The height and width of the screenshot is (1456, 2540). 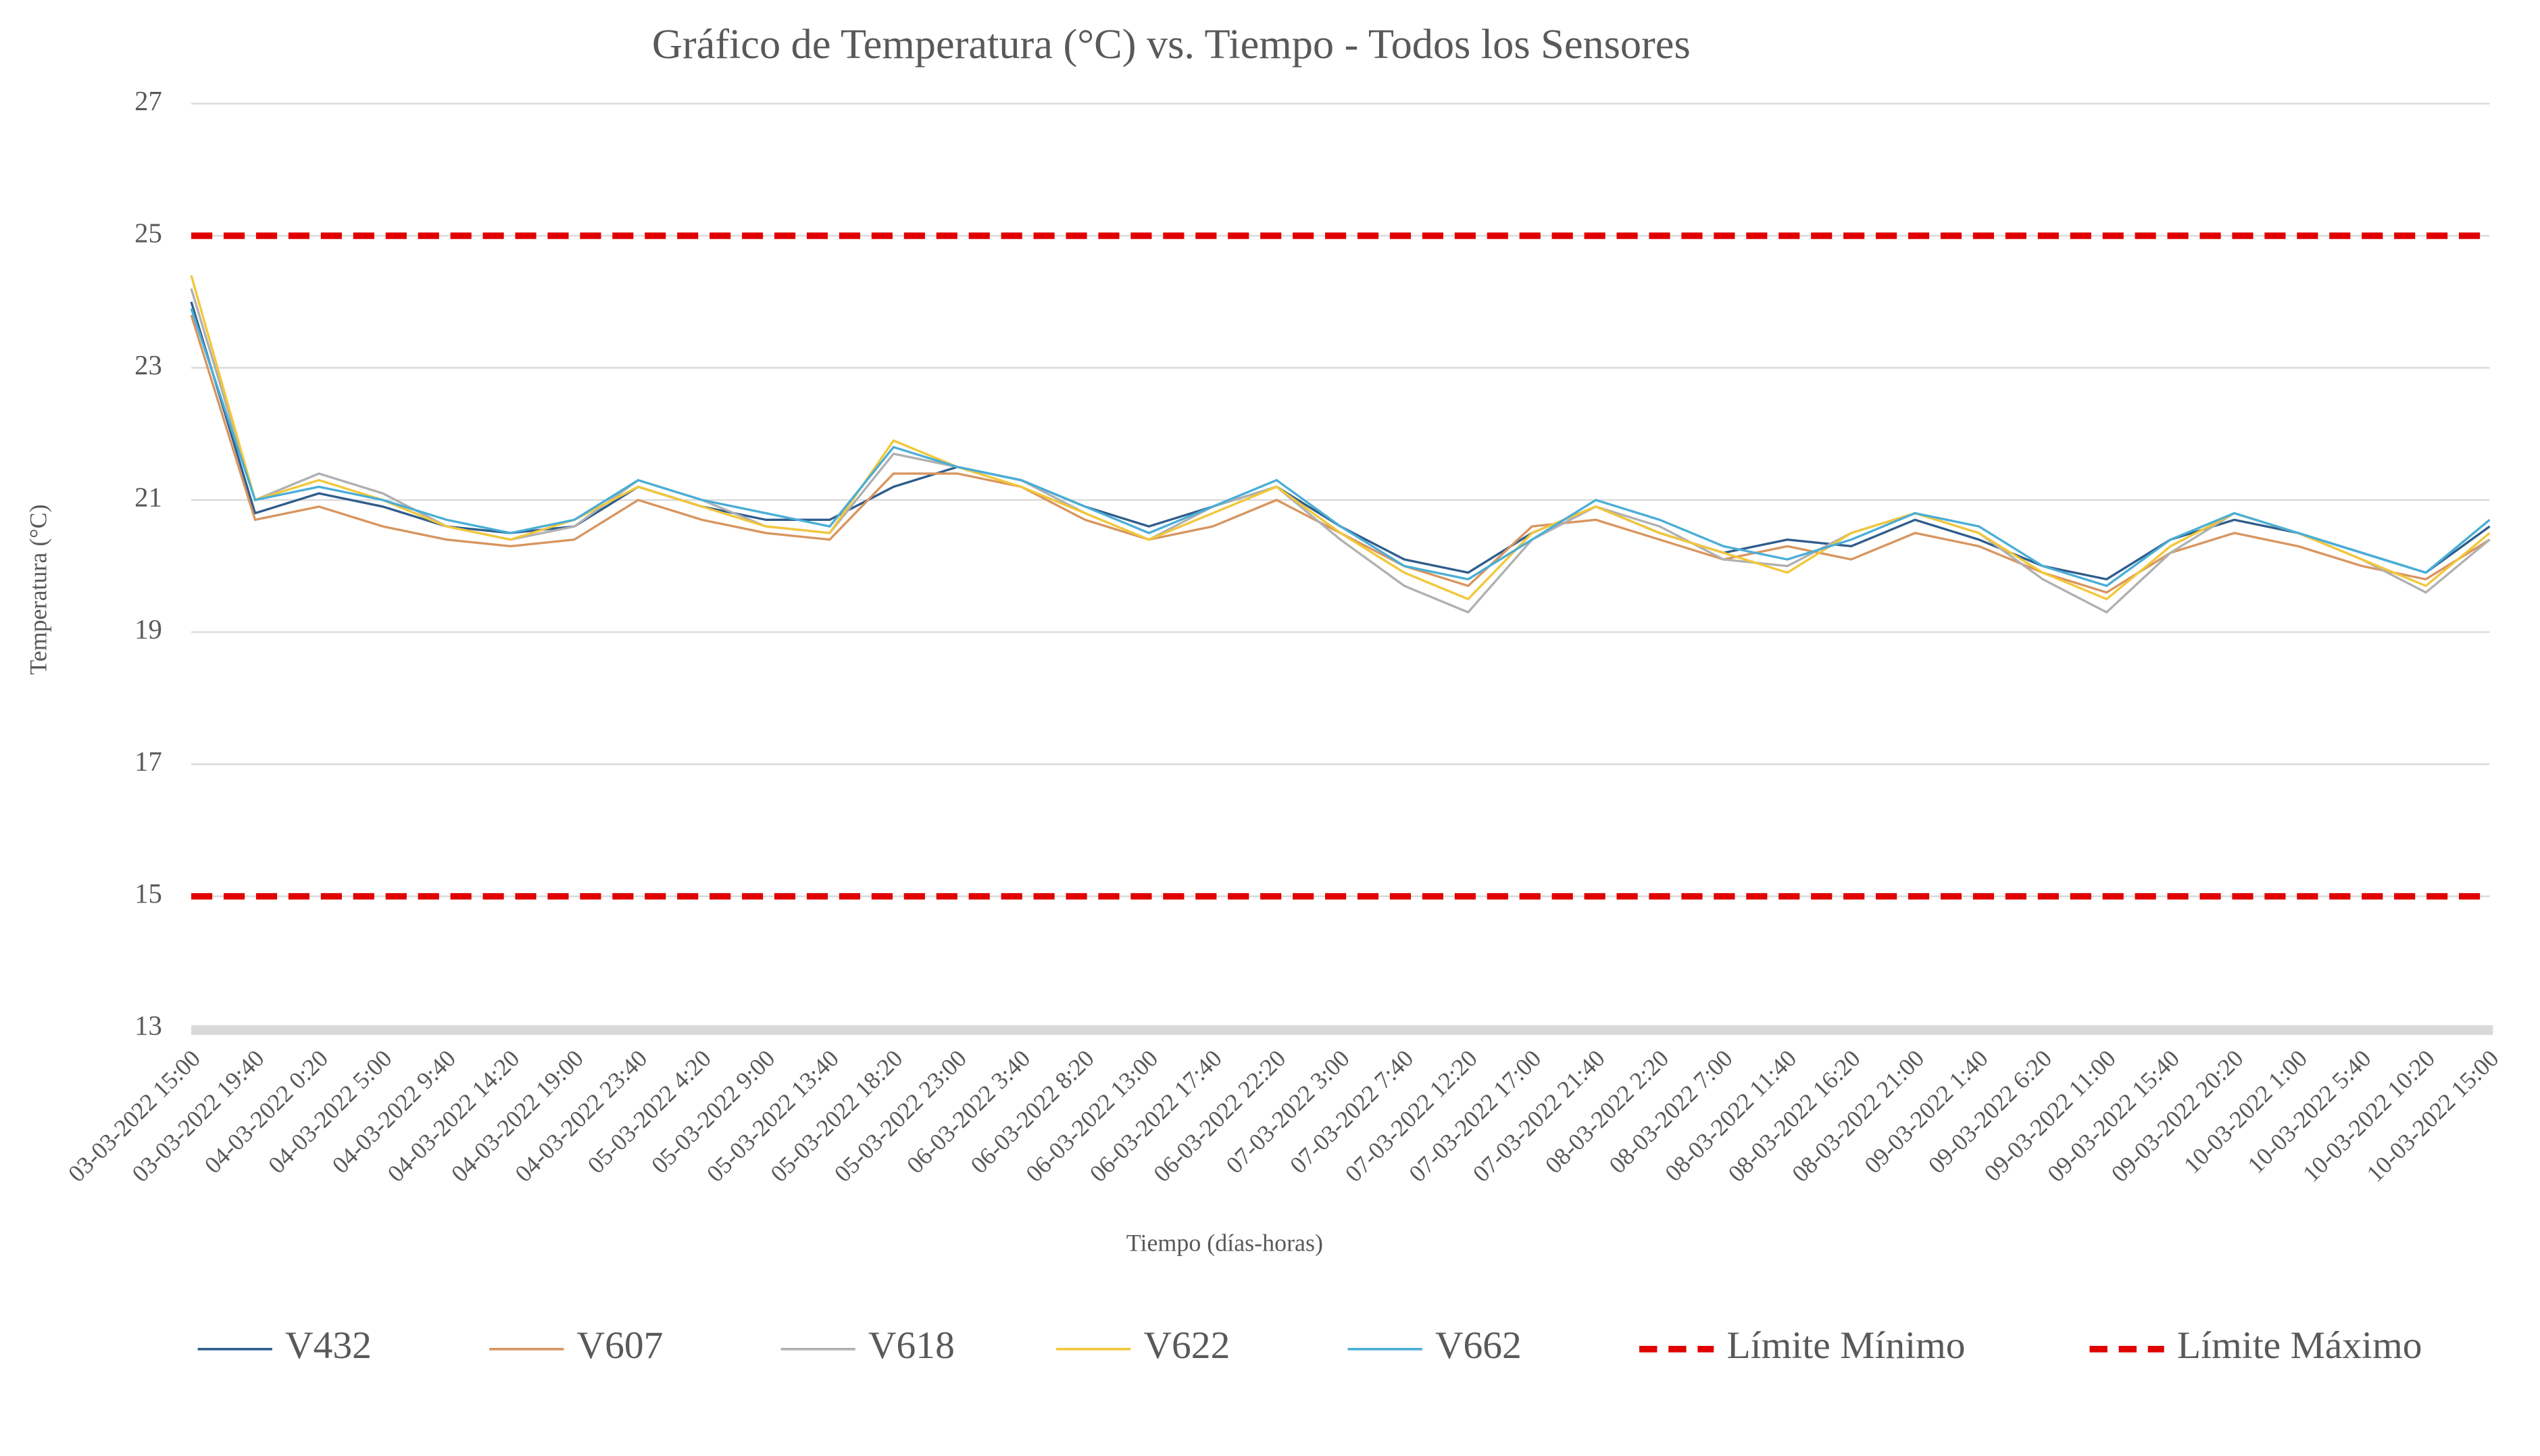 What do you see at coordinates (328, 1345) in the screenshot?
I see `legend-label: V432` at bounding box center [328, 1345].